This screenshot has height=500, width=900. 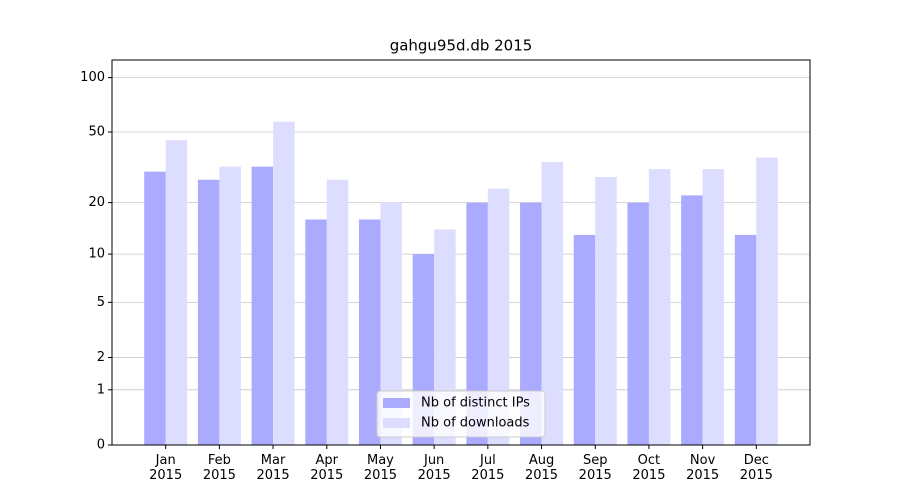 I want to click on y-tick-label: 5, so click(x=101, y=302).